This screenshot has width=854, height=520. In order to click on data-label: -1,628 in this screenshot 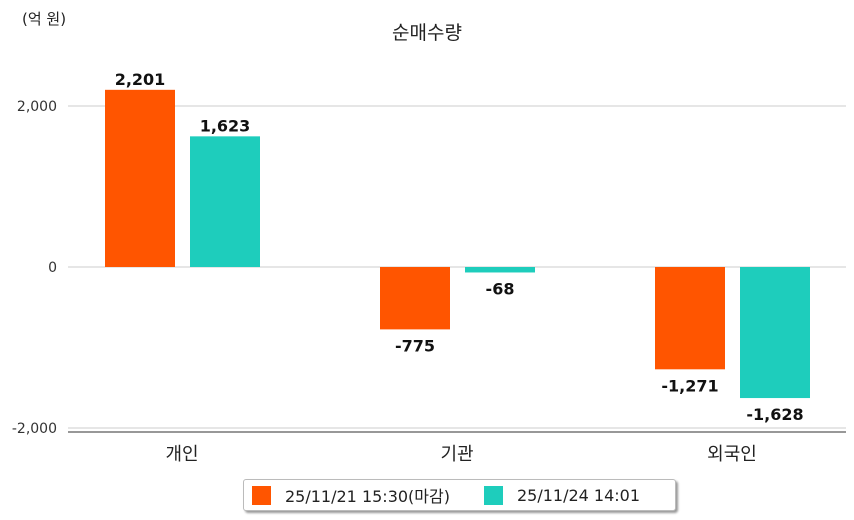, I will do `click(774, 414)`.